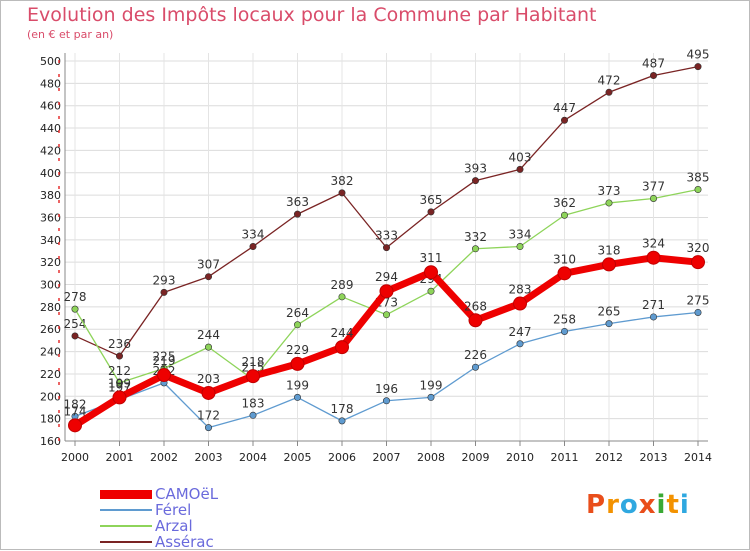  I want to click on data-label: 264, so click(297, 313).